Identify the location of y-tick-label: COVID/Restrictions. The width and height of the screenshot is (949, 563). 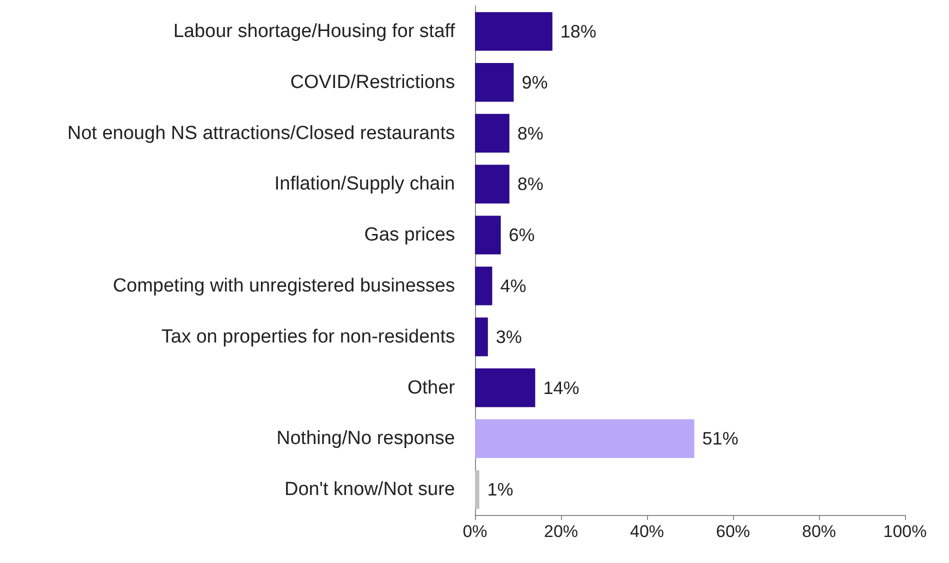
(372, 82).